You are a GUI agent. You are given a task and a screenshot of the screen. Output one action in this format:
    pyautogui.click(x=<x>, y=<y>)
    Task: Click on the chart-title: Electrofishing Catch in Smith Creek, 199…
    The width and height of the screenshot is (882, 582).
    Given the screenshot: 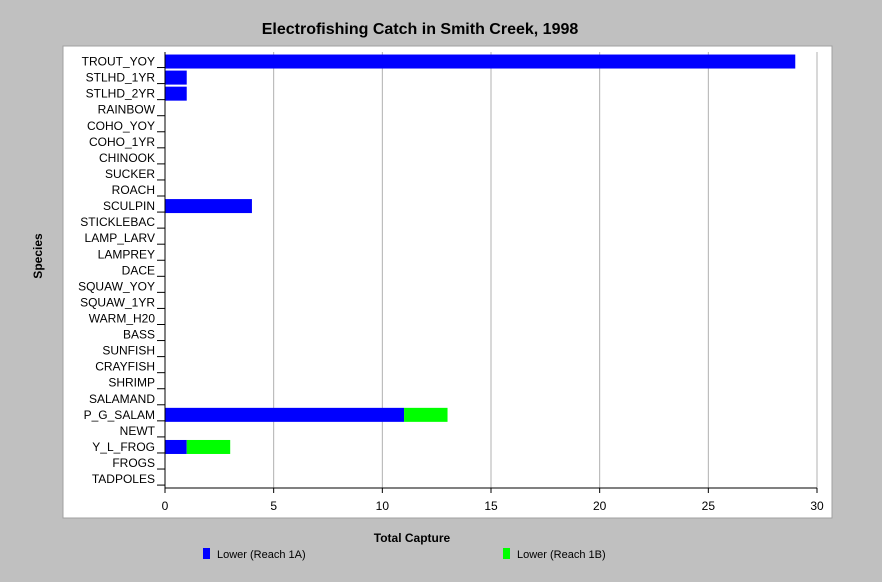 What is the action you would take?
    pyautogui.click(x=420, y=29)
    